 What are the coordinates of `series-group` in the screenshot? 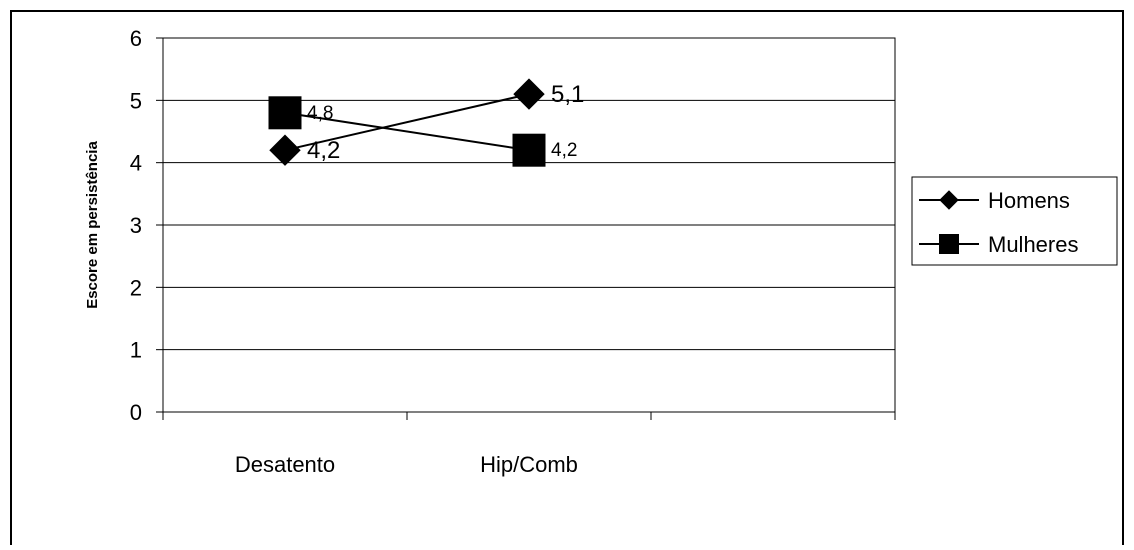 It's located at (407, 122).